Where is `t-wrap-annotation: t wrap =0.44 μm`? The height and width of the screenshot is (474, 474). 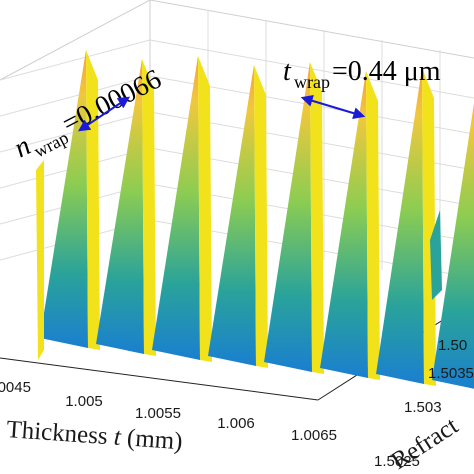
t-wrap-annotation: t wrap =0.44 μm is located at coordinates (362, 74).